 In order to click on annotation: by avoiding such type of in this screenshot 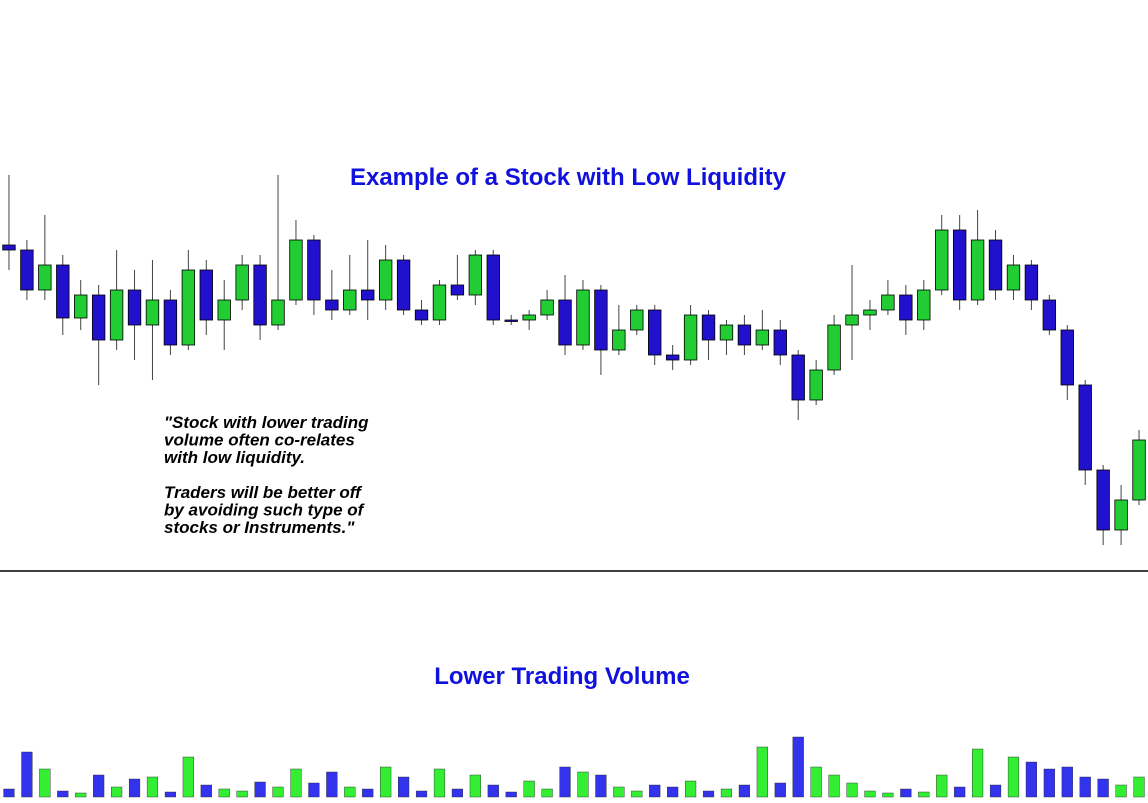, I will do `click(265, 510)`.